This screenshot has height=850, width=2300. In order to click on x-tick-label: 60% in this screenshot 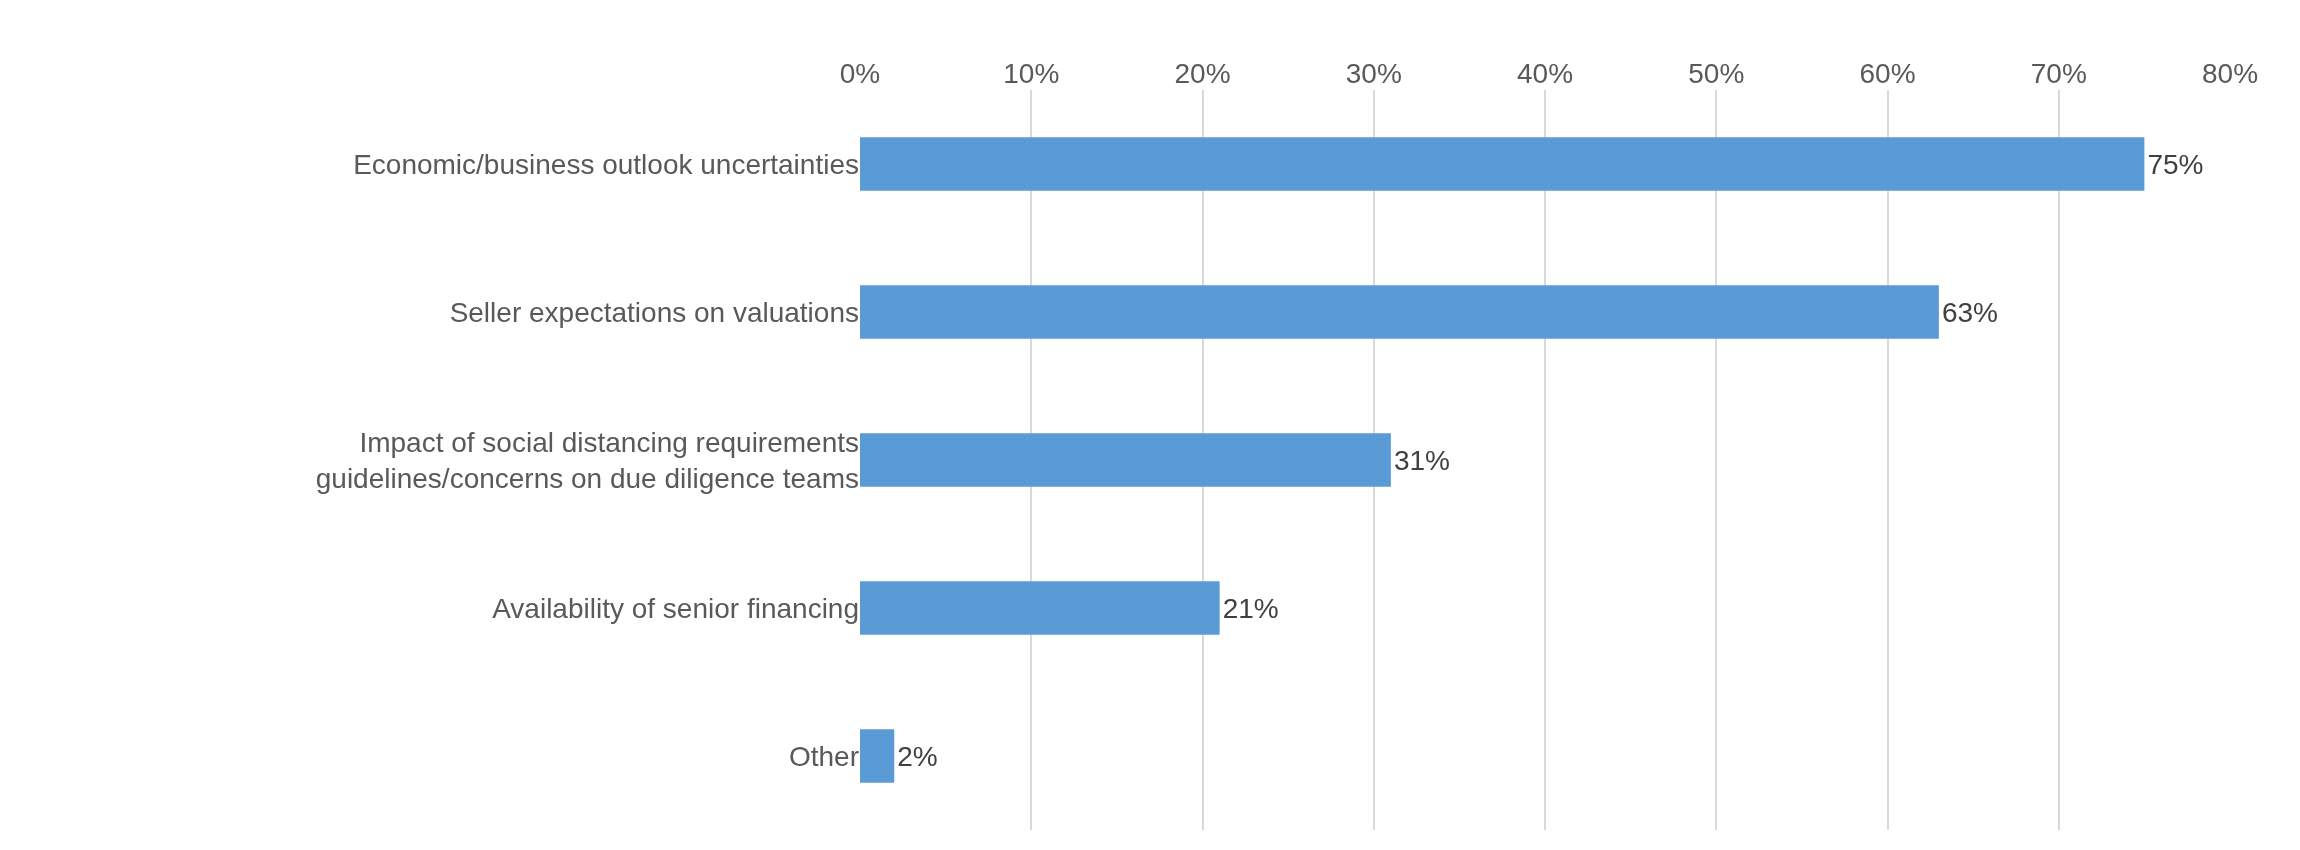, I will do `click(1887, 74)`.